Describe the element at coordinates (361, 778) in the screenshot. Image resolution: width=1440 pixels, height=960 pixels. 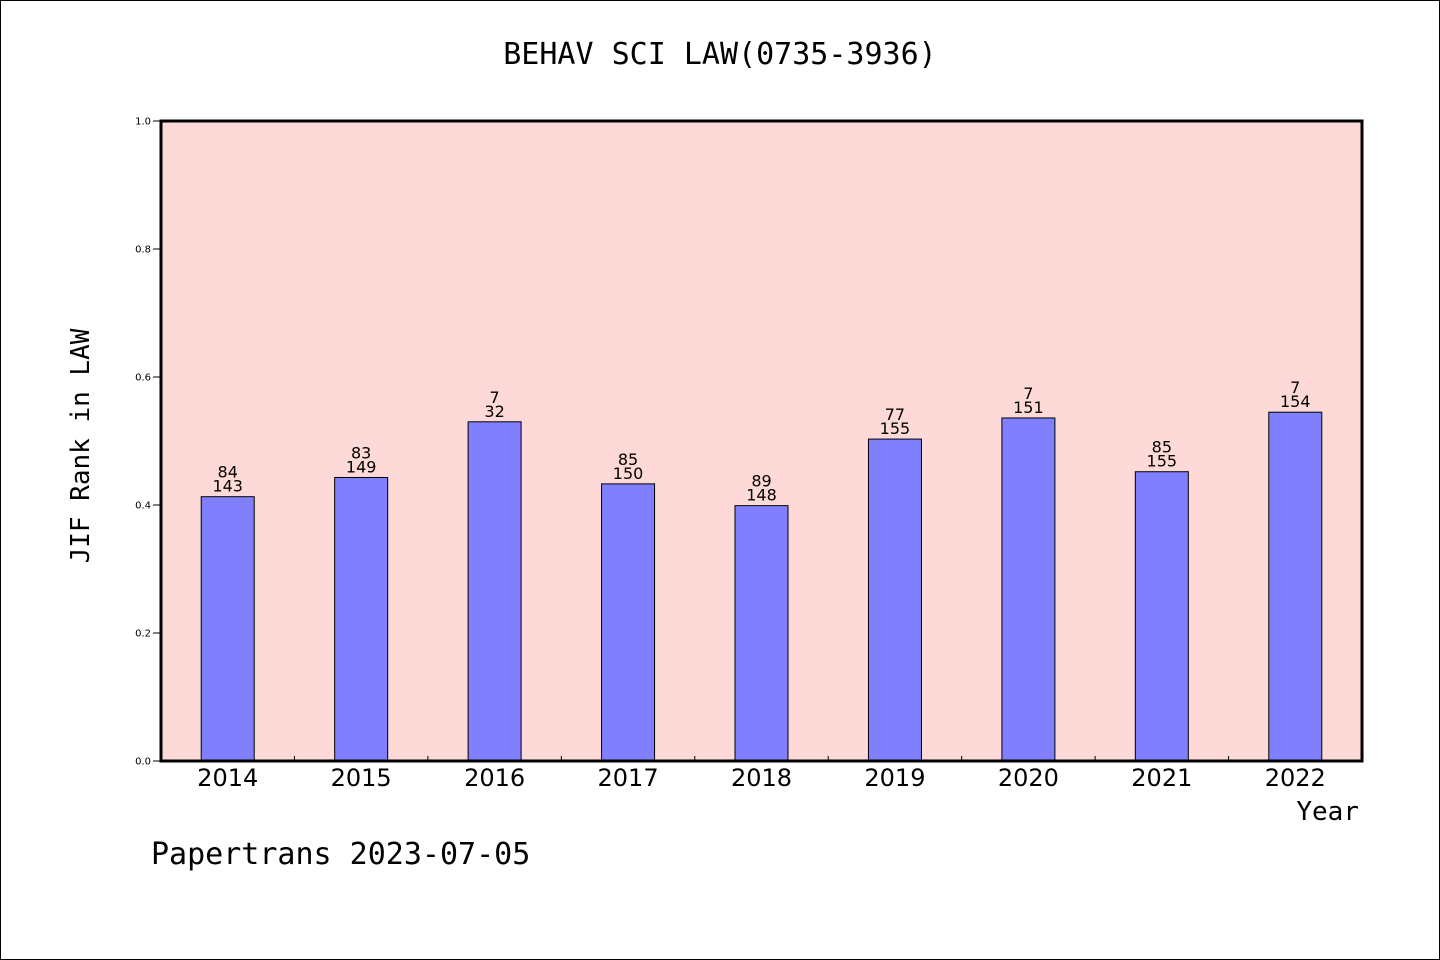
I see `x-category-label: 2015` at that location.